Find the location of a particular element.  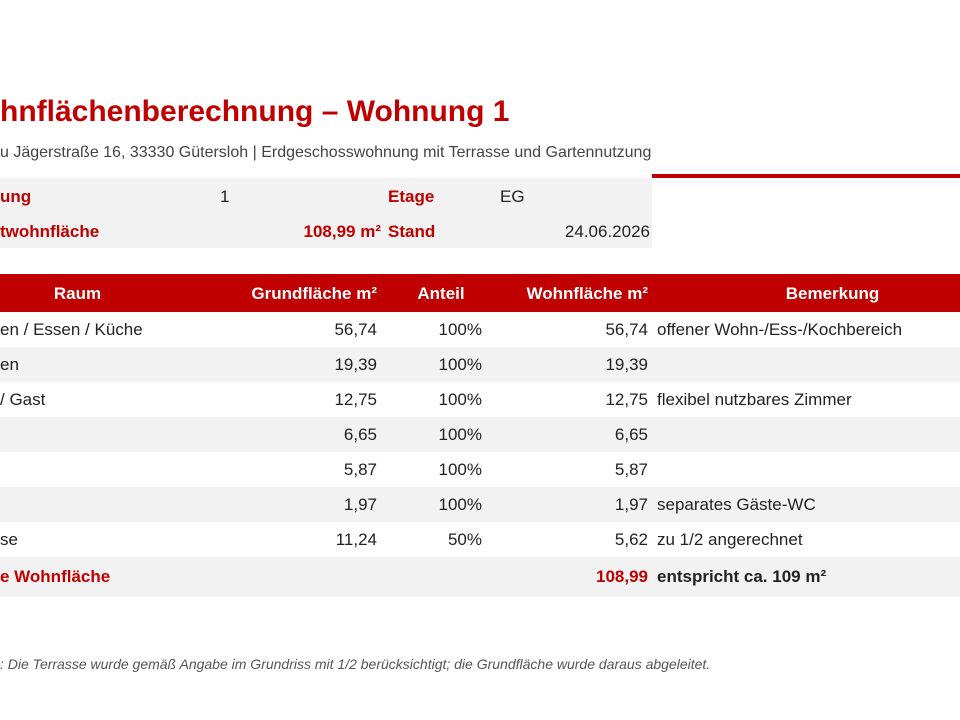

cell: offener Wohn-/Ess-/Kochbereich is located at coordinates (780, 329).